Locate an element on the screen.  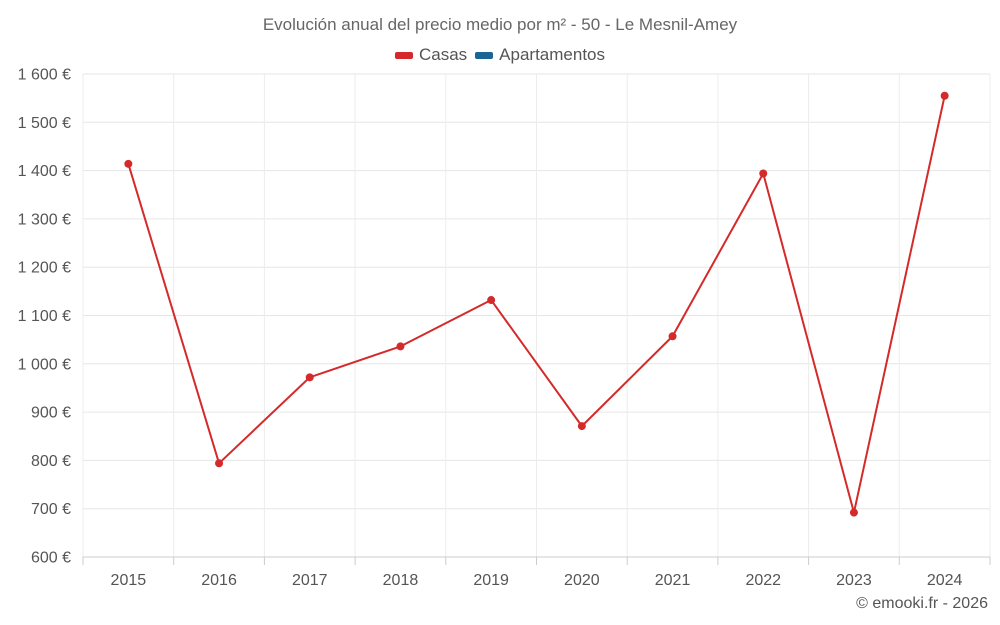
y-tick-label: 1 600 € is located at coordinates (44, 75).